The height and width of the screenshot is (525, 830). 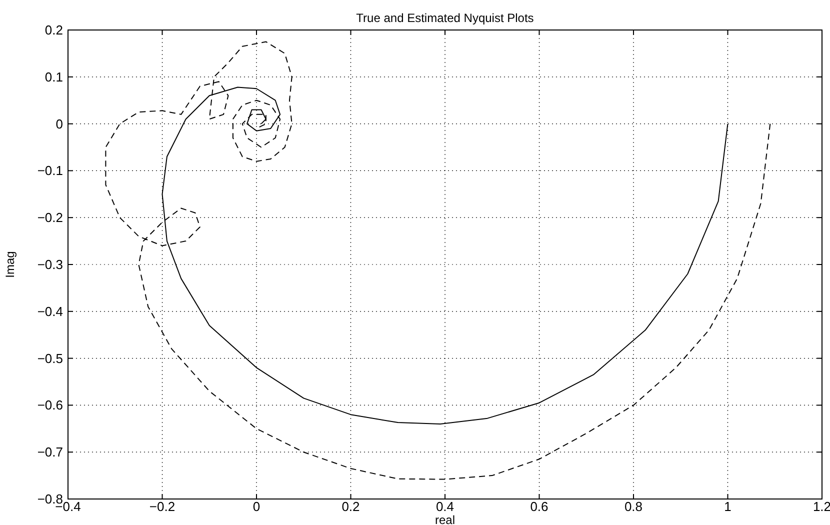 What do you see at coordinates (10, 264) in the screenshot?
I see `y-axis-title: Imag` at bounding box center [10, 264].